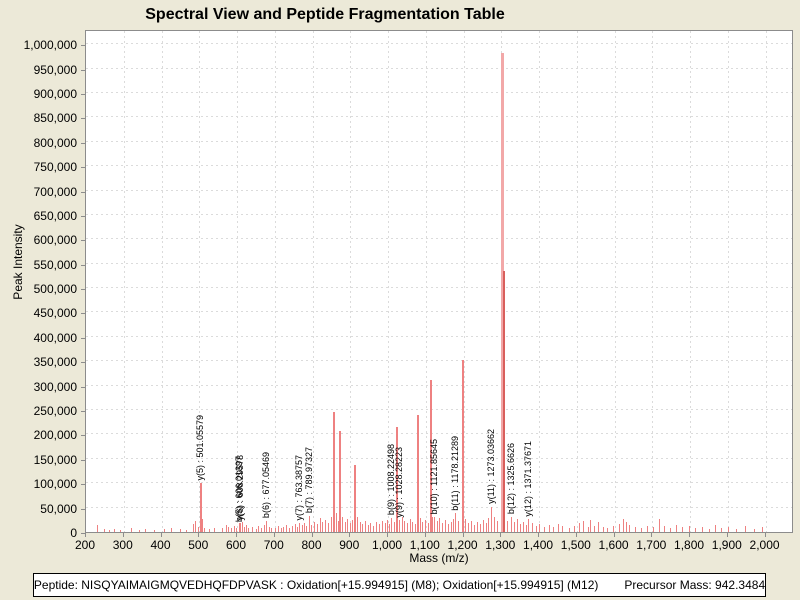 The image size is (800, 600). What do you see at coordinates (160, 545) in the screenshot?
I see `x-tick-label: 400` at bounding box center [160, 545].